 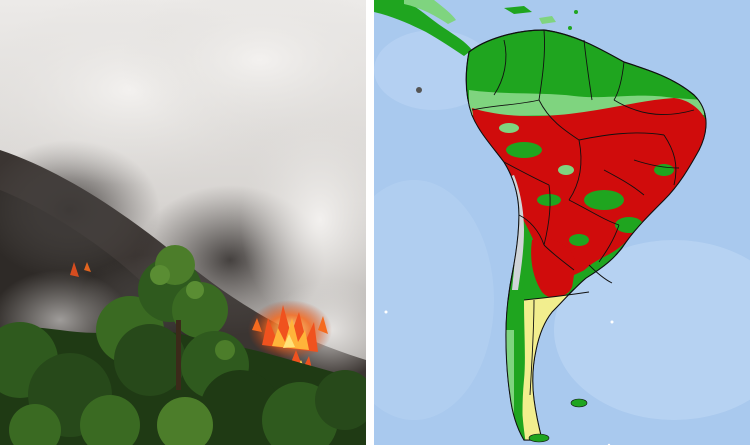 I want to click on central-america, so click(x=476, y=46).